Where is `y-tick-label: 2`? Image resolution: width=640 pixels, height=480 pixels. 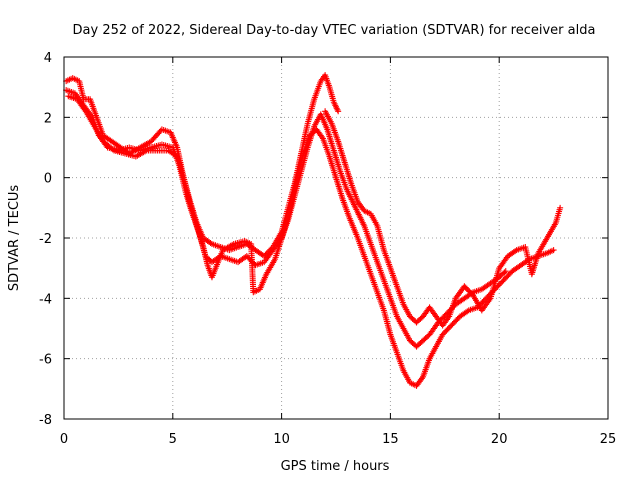 y-tick-label: 2 is located at coordinates (48, 118).